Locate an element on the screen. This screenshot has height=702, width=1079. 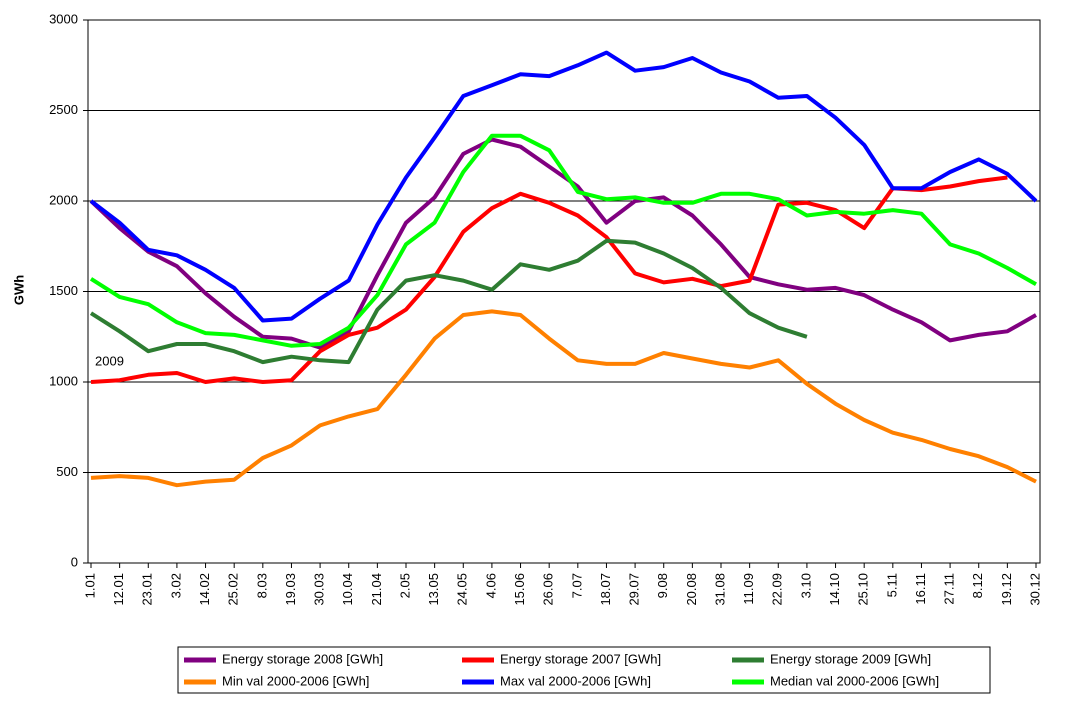
x-tick-label: 7.07 is located at coordinates (576, 585).